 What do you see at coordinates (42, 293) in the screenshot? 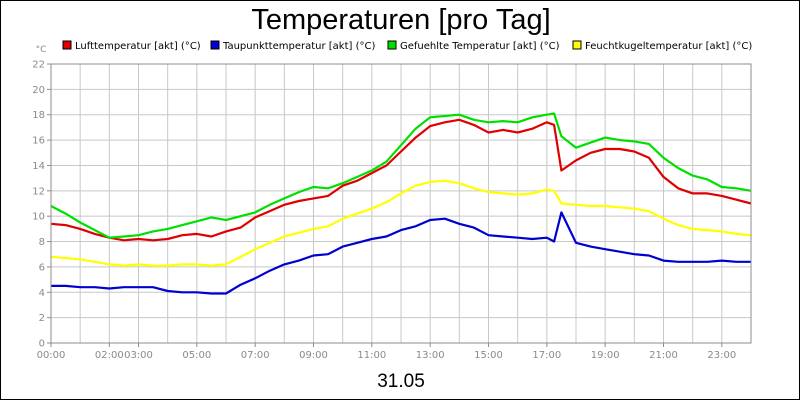
I see `y-tick-label: 4` at bounding box center [42, 293].